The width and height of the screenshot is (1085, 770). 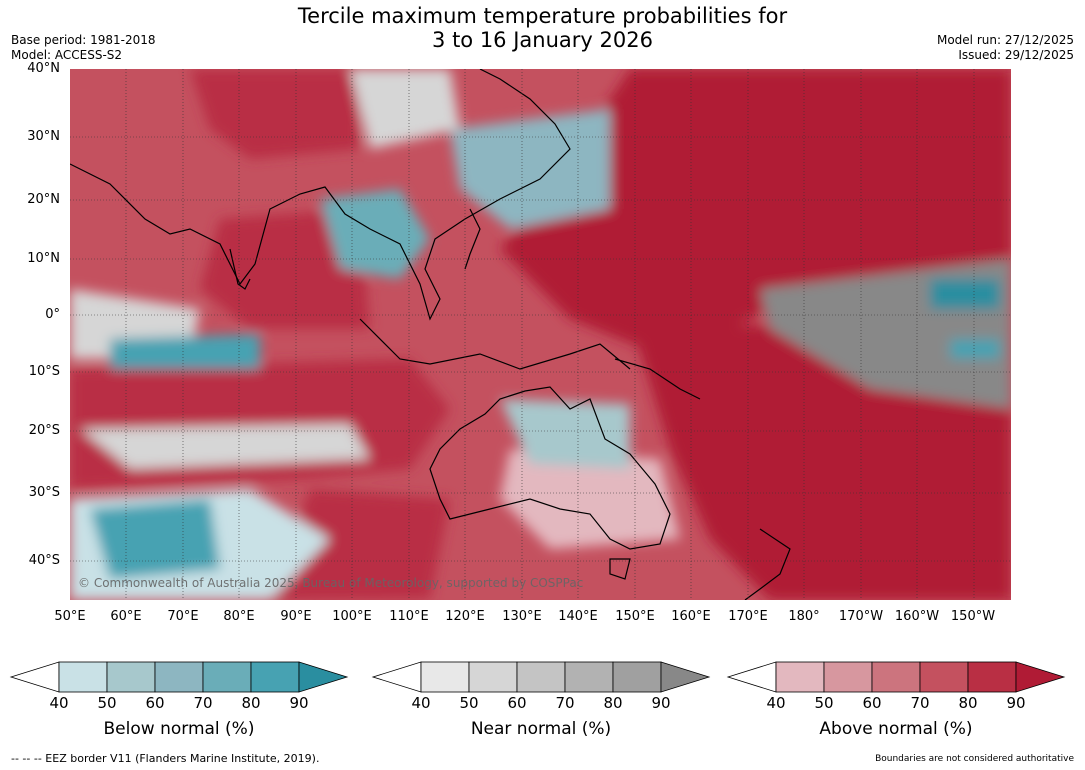 What do you see at coordinates (34, 677) in the screenshot?
I see `cbar-below-start-cap` at bounding box center [34, 677].